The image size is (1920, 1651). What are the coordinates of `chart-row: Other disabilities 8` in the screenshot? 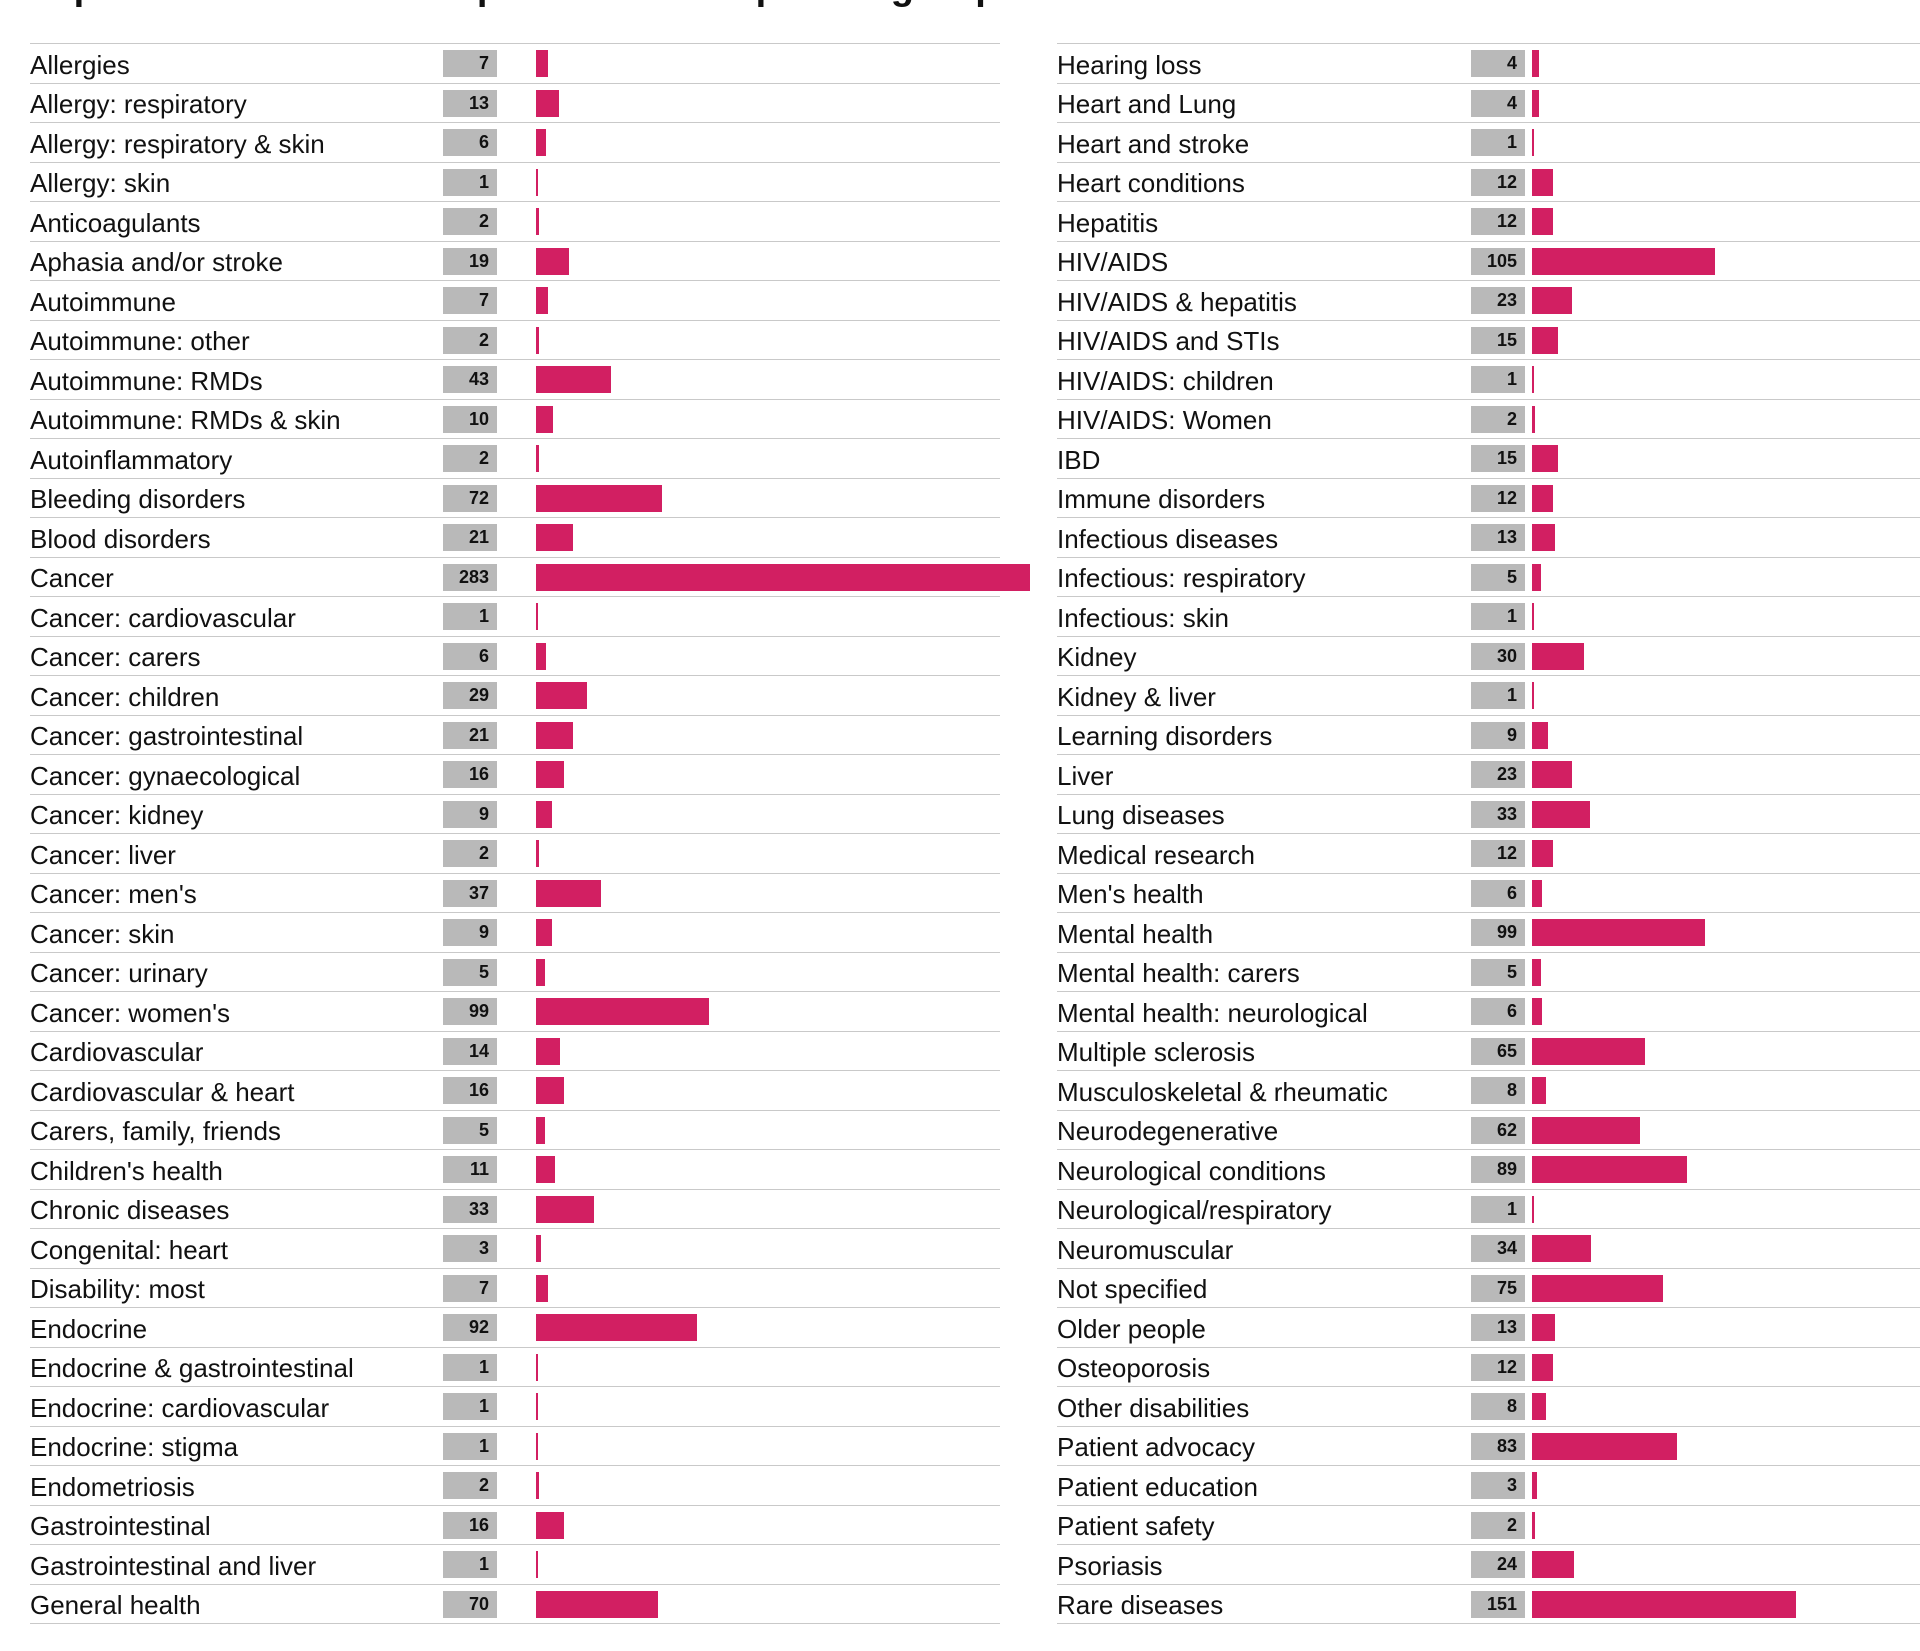 It's located at (1488, 1407).